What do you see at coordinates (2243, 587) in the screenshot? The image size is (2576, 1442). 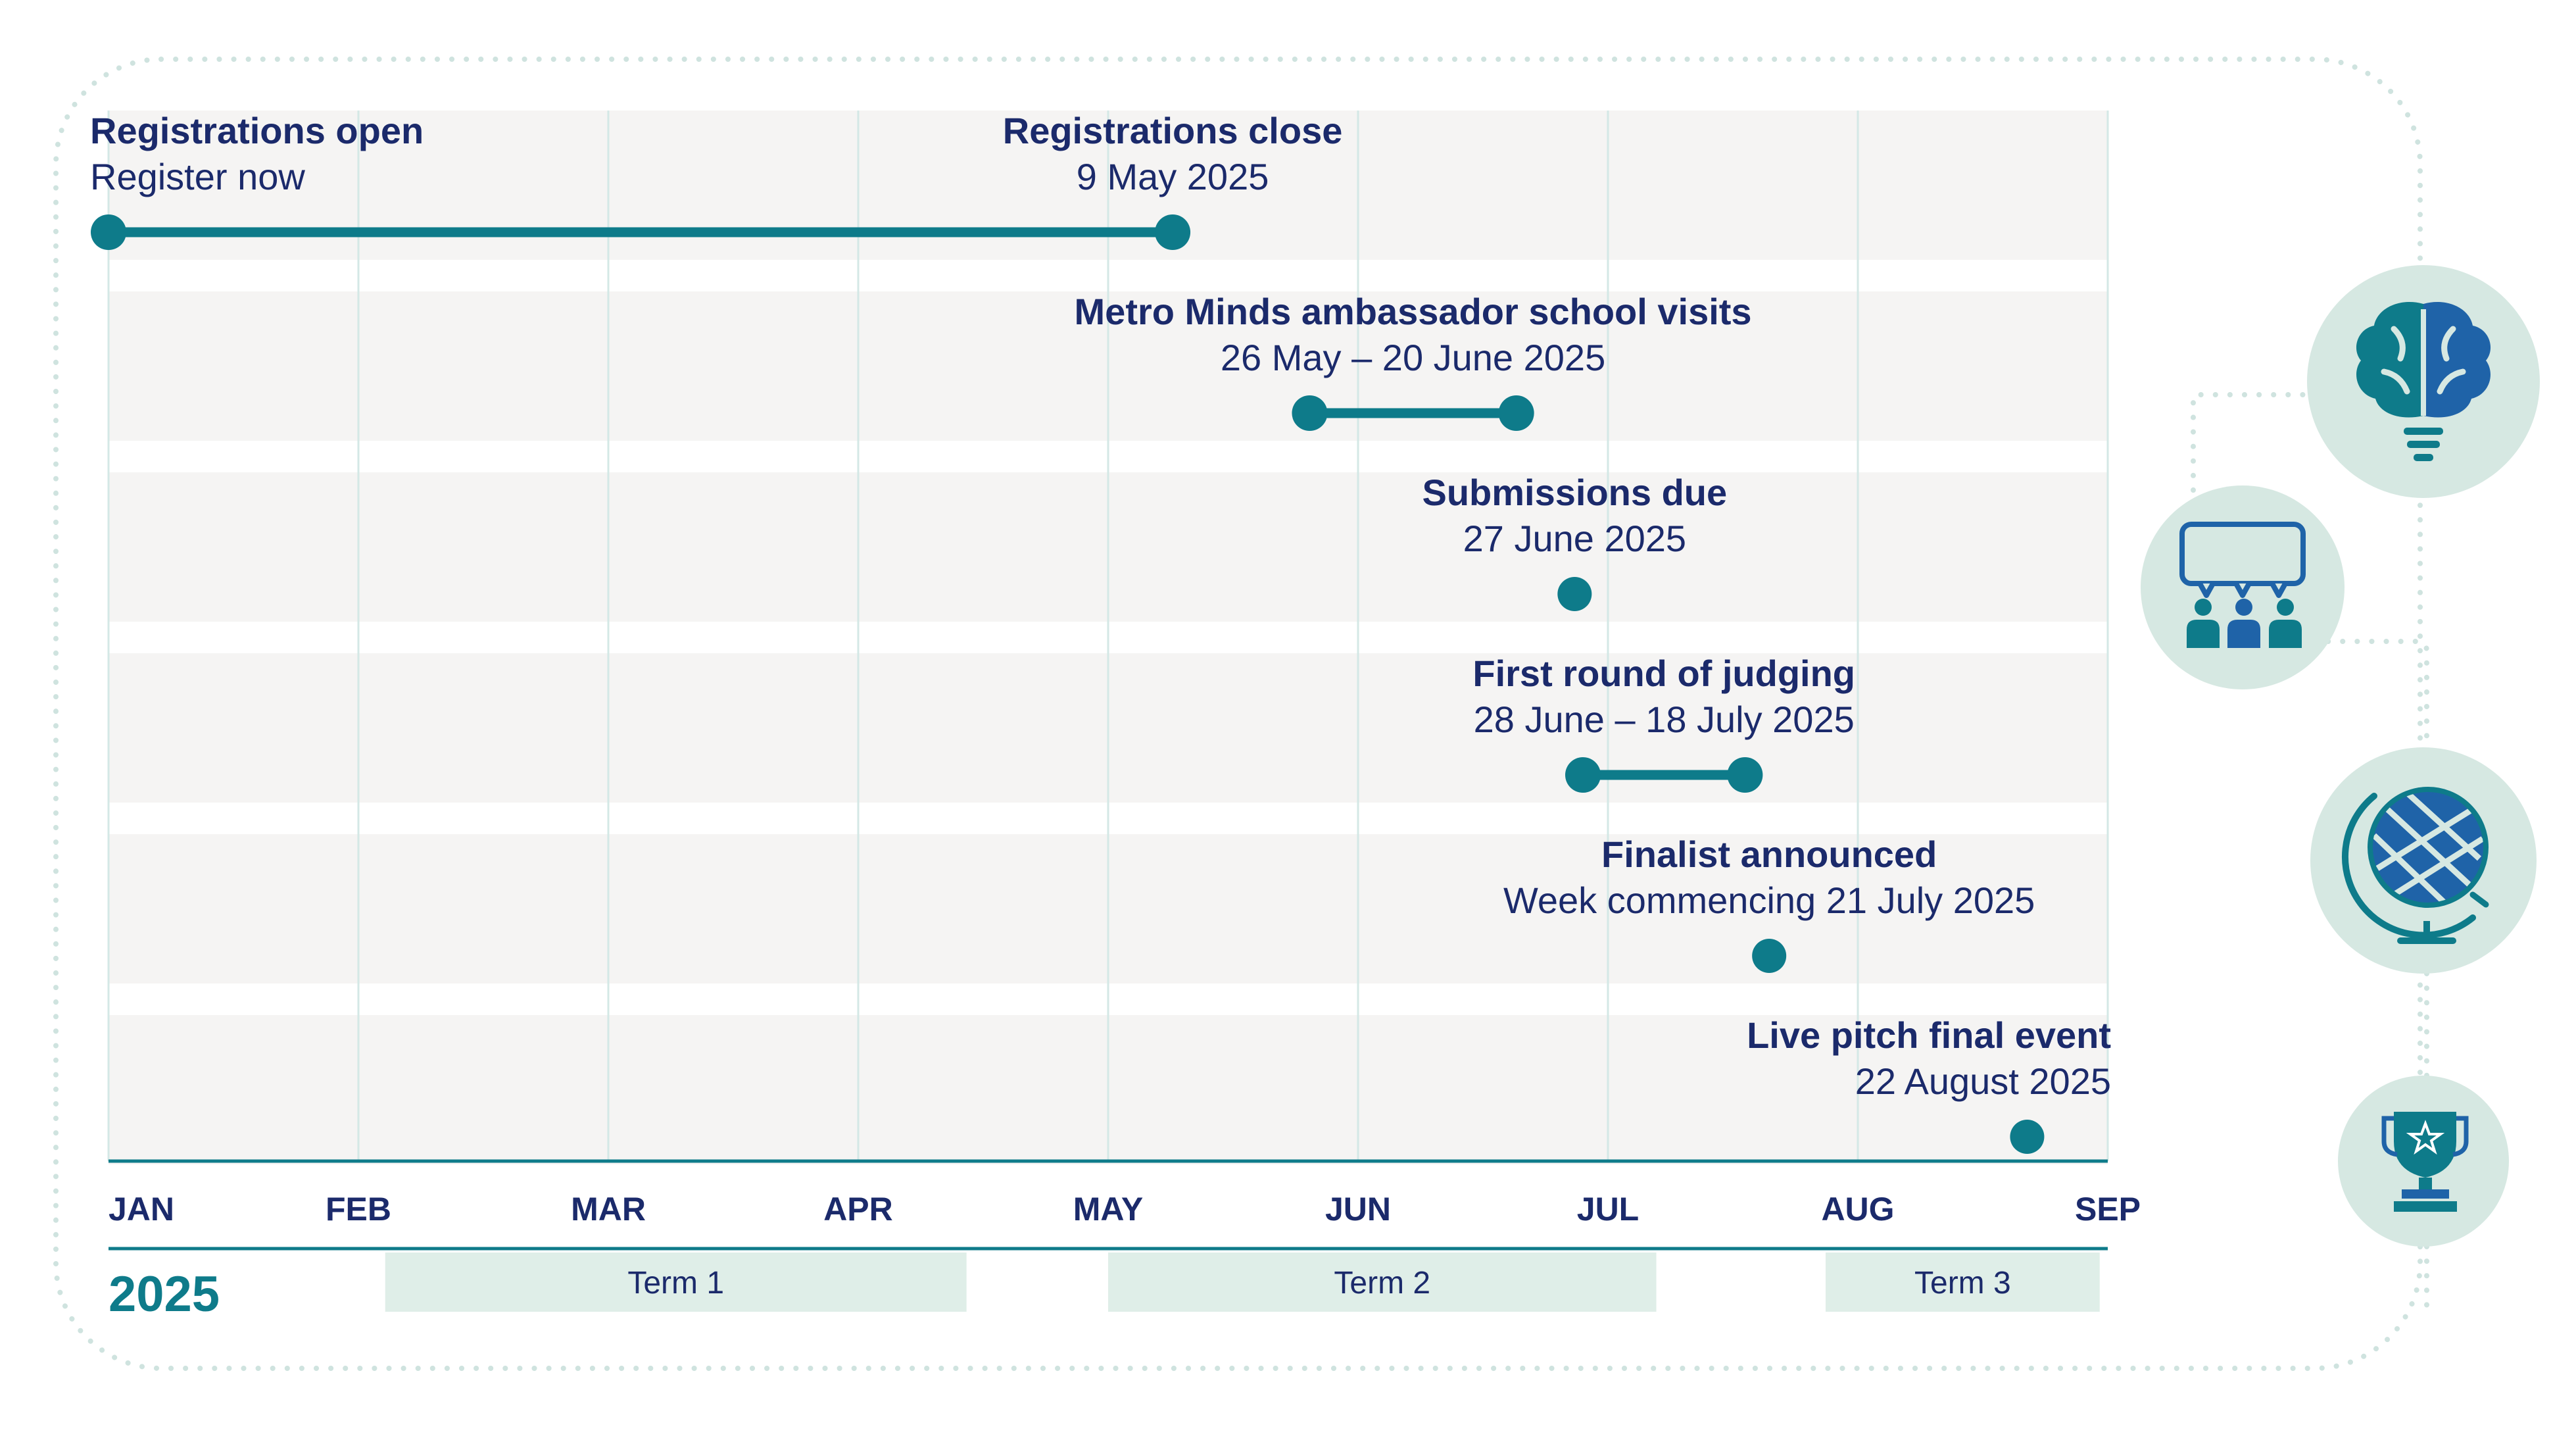 I see `presentation-audience-icon` at bounding box center [2243, 587].